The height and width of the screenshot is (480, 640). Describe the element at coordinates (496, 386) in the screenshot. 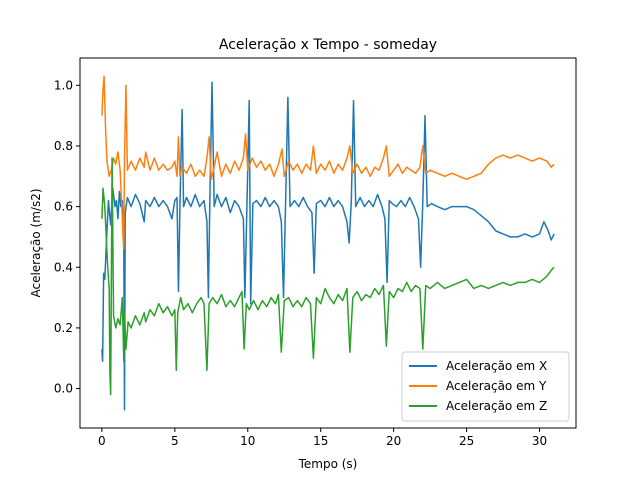

I see `legend-label-2: Aceleração em Y` at that location.